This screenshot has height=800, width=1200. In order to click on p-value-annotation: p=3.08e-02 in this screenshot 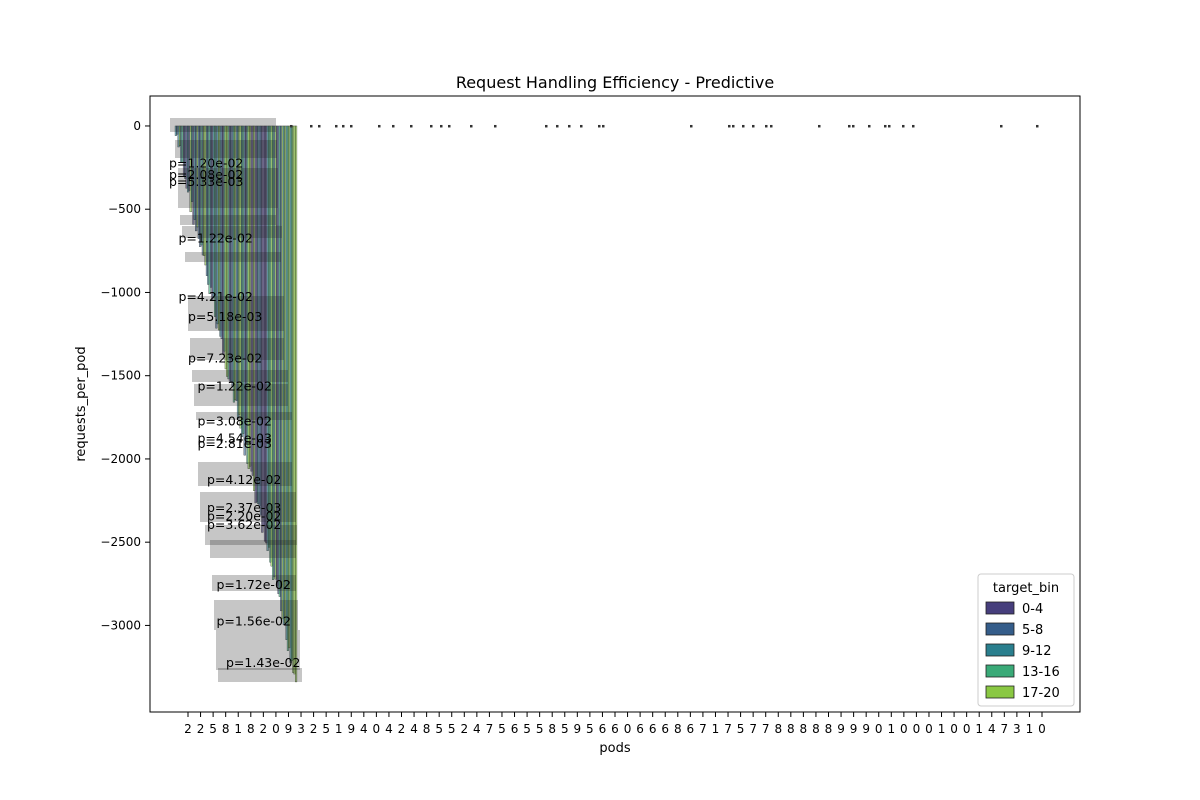, I will do `click(235, 421)`.